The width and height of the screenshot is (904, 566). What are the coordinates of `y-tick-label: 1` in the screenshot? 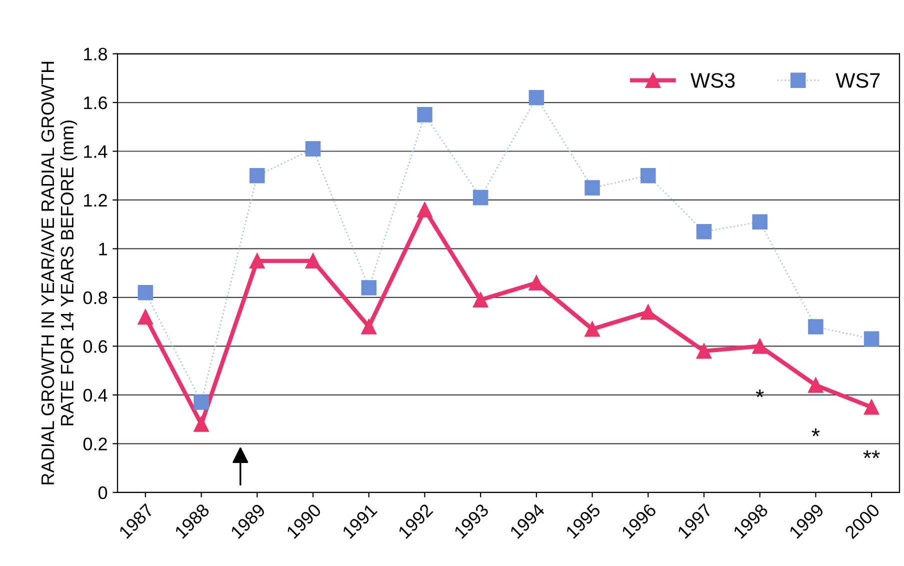 It's located at (103, 249).